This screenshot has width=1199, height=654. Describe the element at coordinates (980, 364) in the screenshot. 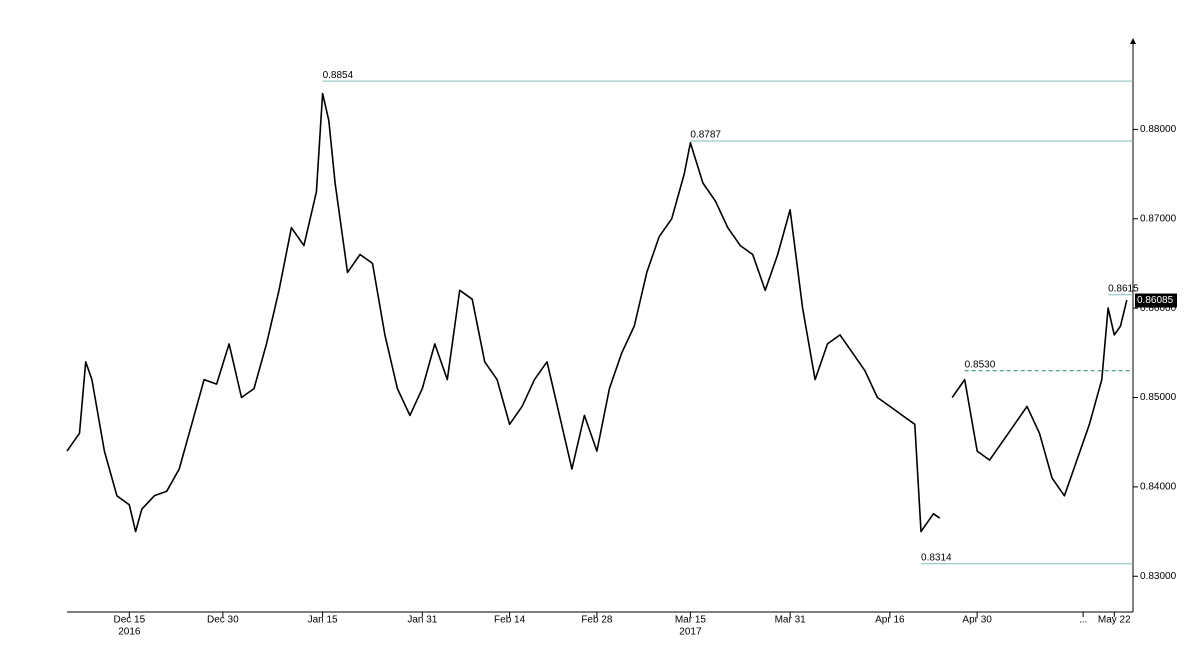

I see `annotation-label: 0.8530` at that location.